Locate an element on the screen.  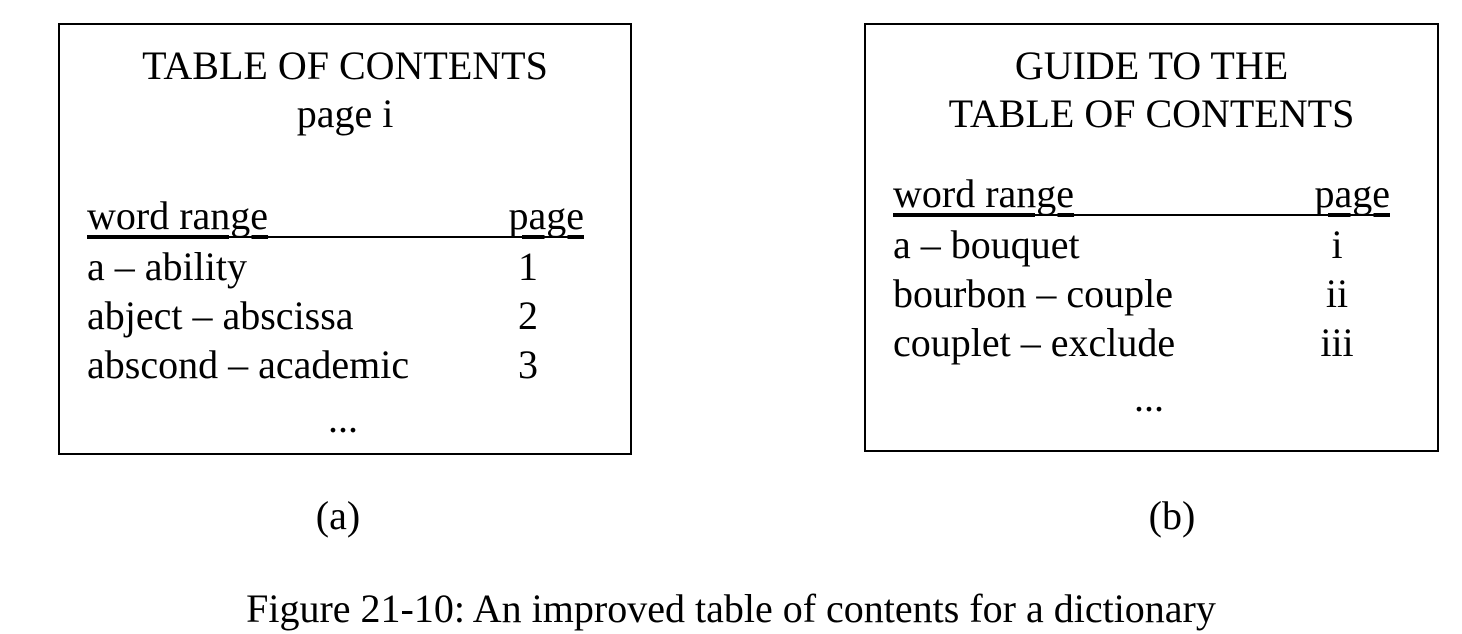
table-row: abscond – academic 3 is located at coordinates (335, 364).